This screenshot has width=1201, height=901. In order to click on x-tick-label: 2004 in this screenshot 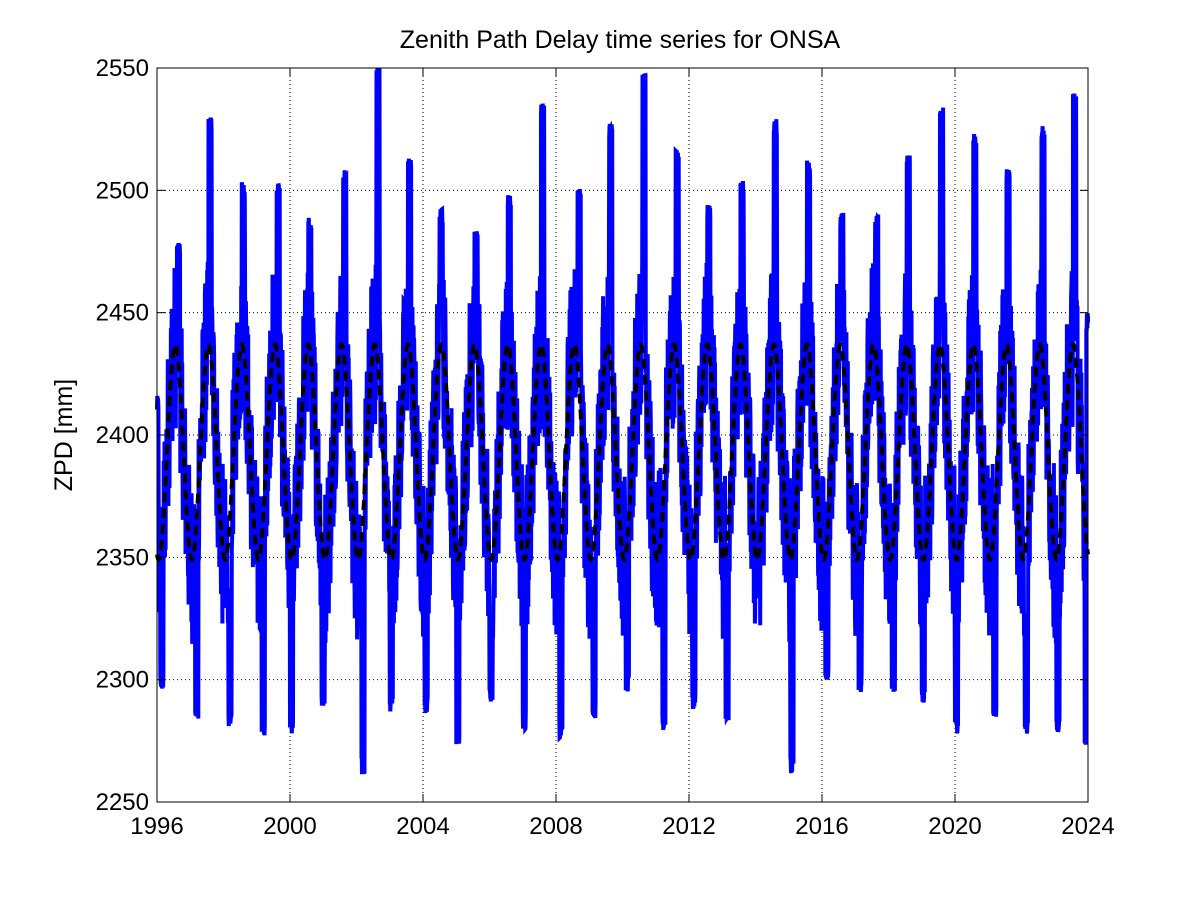, I will do `click(422, 826)`.